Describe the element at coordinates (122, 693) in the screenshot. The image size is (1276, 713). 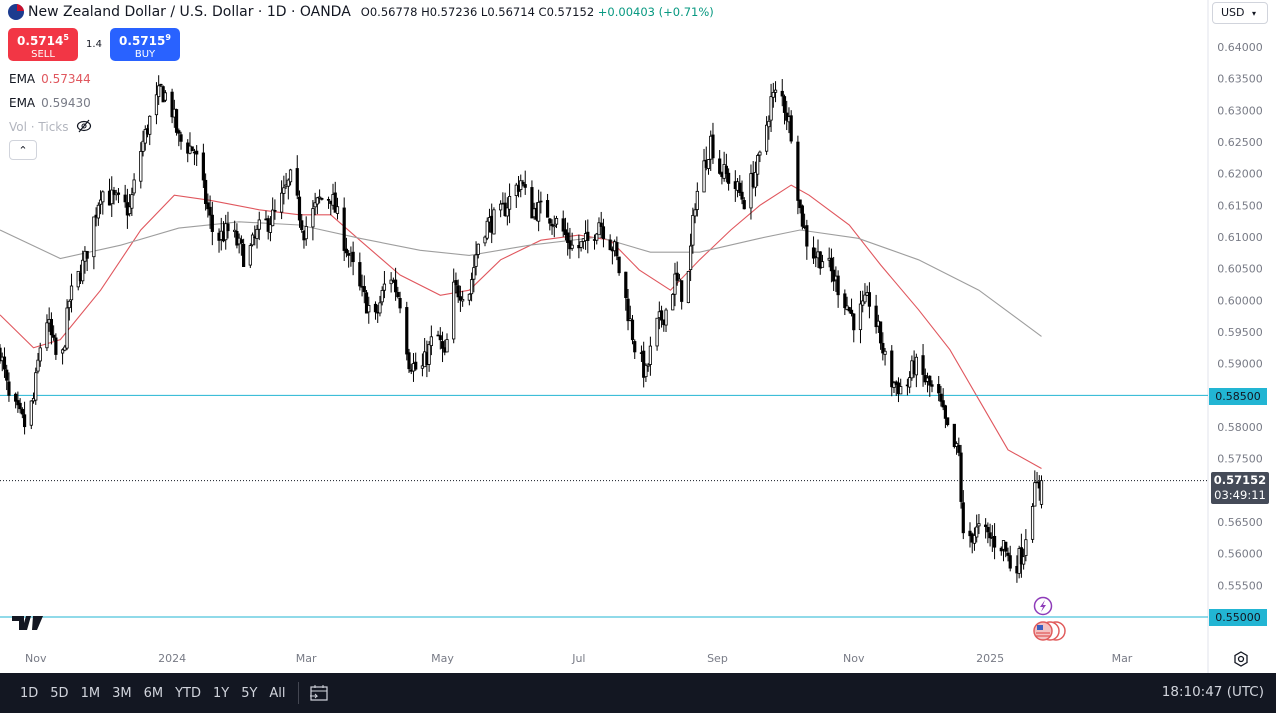
I see `range-button-3m: 3M` at that location.